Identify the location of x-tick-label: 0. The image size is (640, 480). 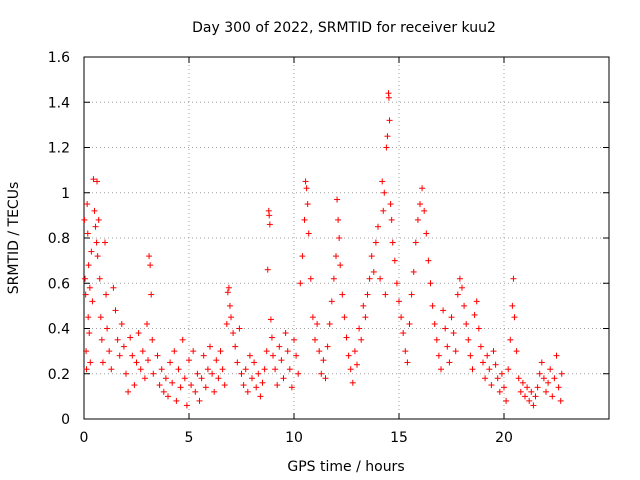
(84, 438).